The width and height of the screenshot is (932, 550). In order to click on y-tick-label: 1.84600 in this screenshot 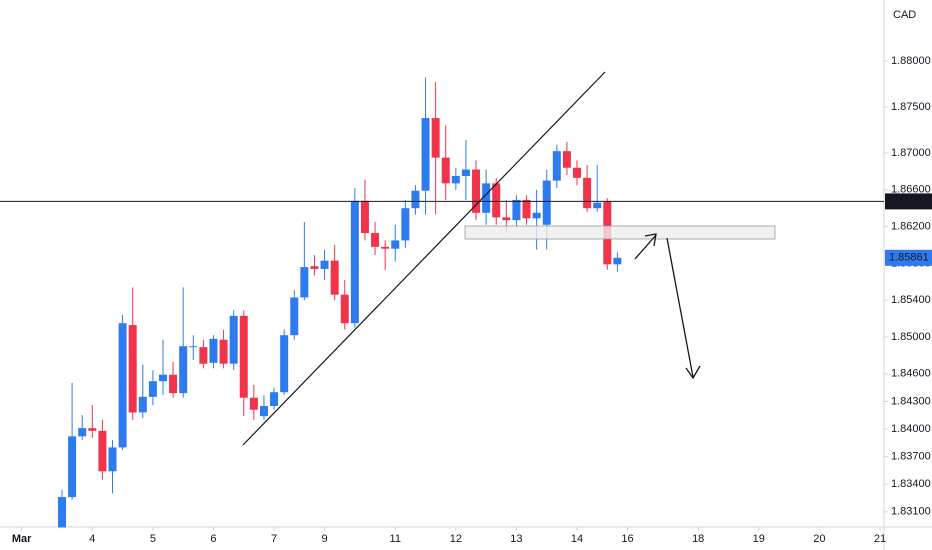, I will do `click(911, 374)`.